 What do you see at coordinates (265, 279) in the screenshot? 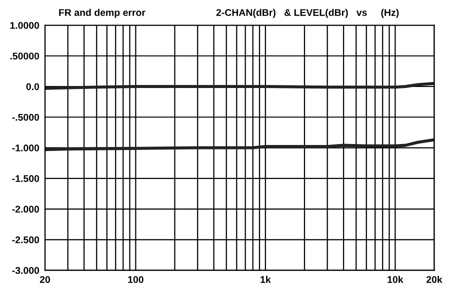
I see `x-tick-label: 1k` at bounding box center [265, 279].